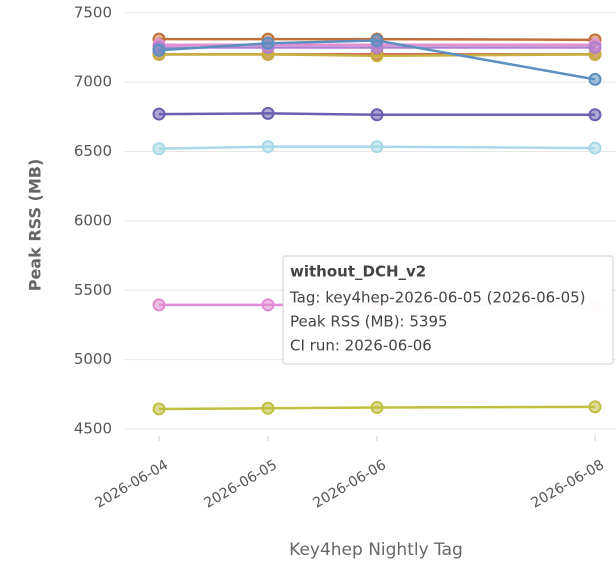 The width and height of the screenshot is (616, 563). Describe the element at coordinates (350, 484) in the screenshot. I see `x-tick-label: 2026-06-06` at that location.